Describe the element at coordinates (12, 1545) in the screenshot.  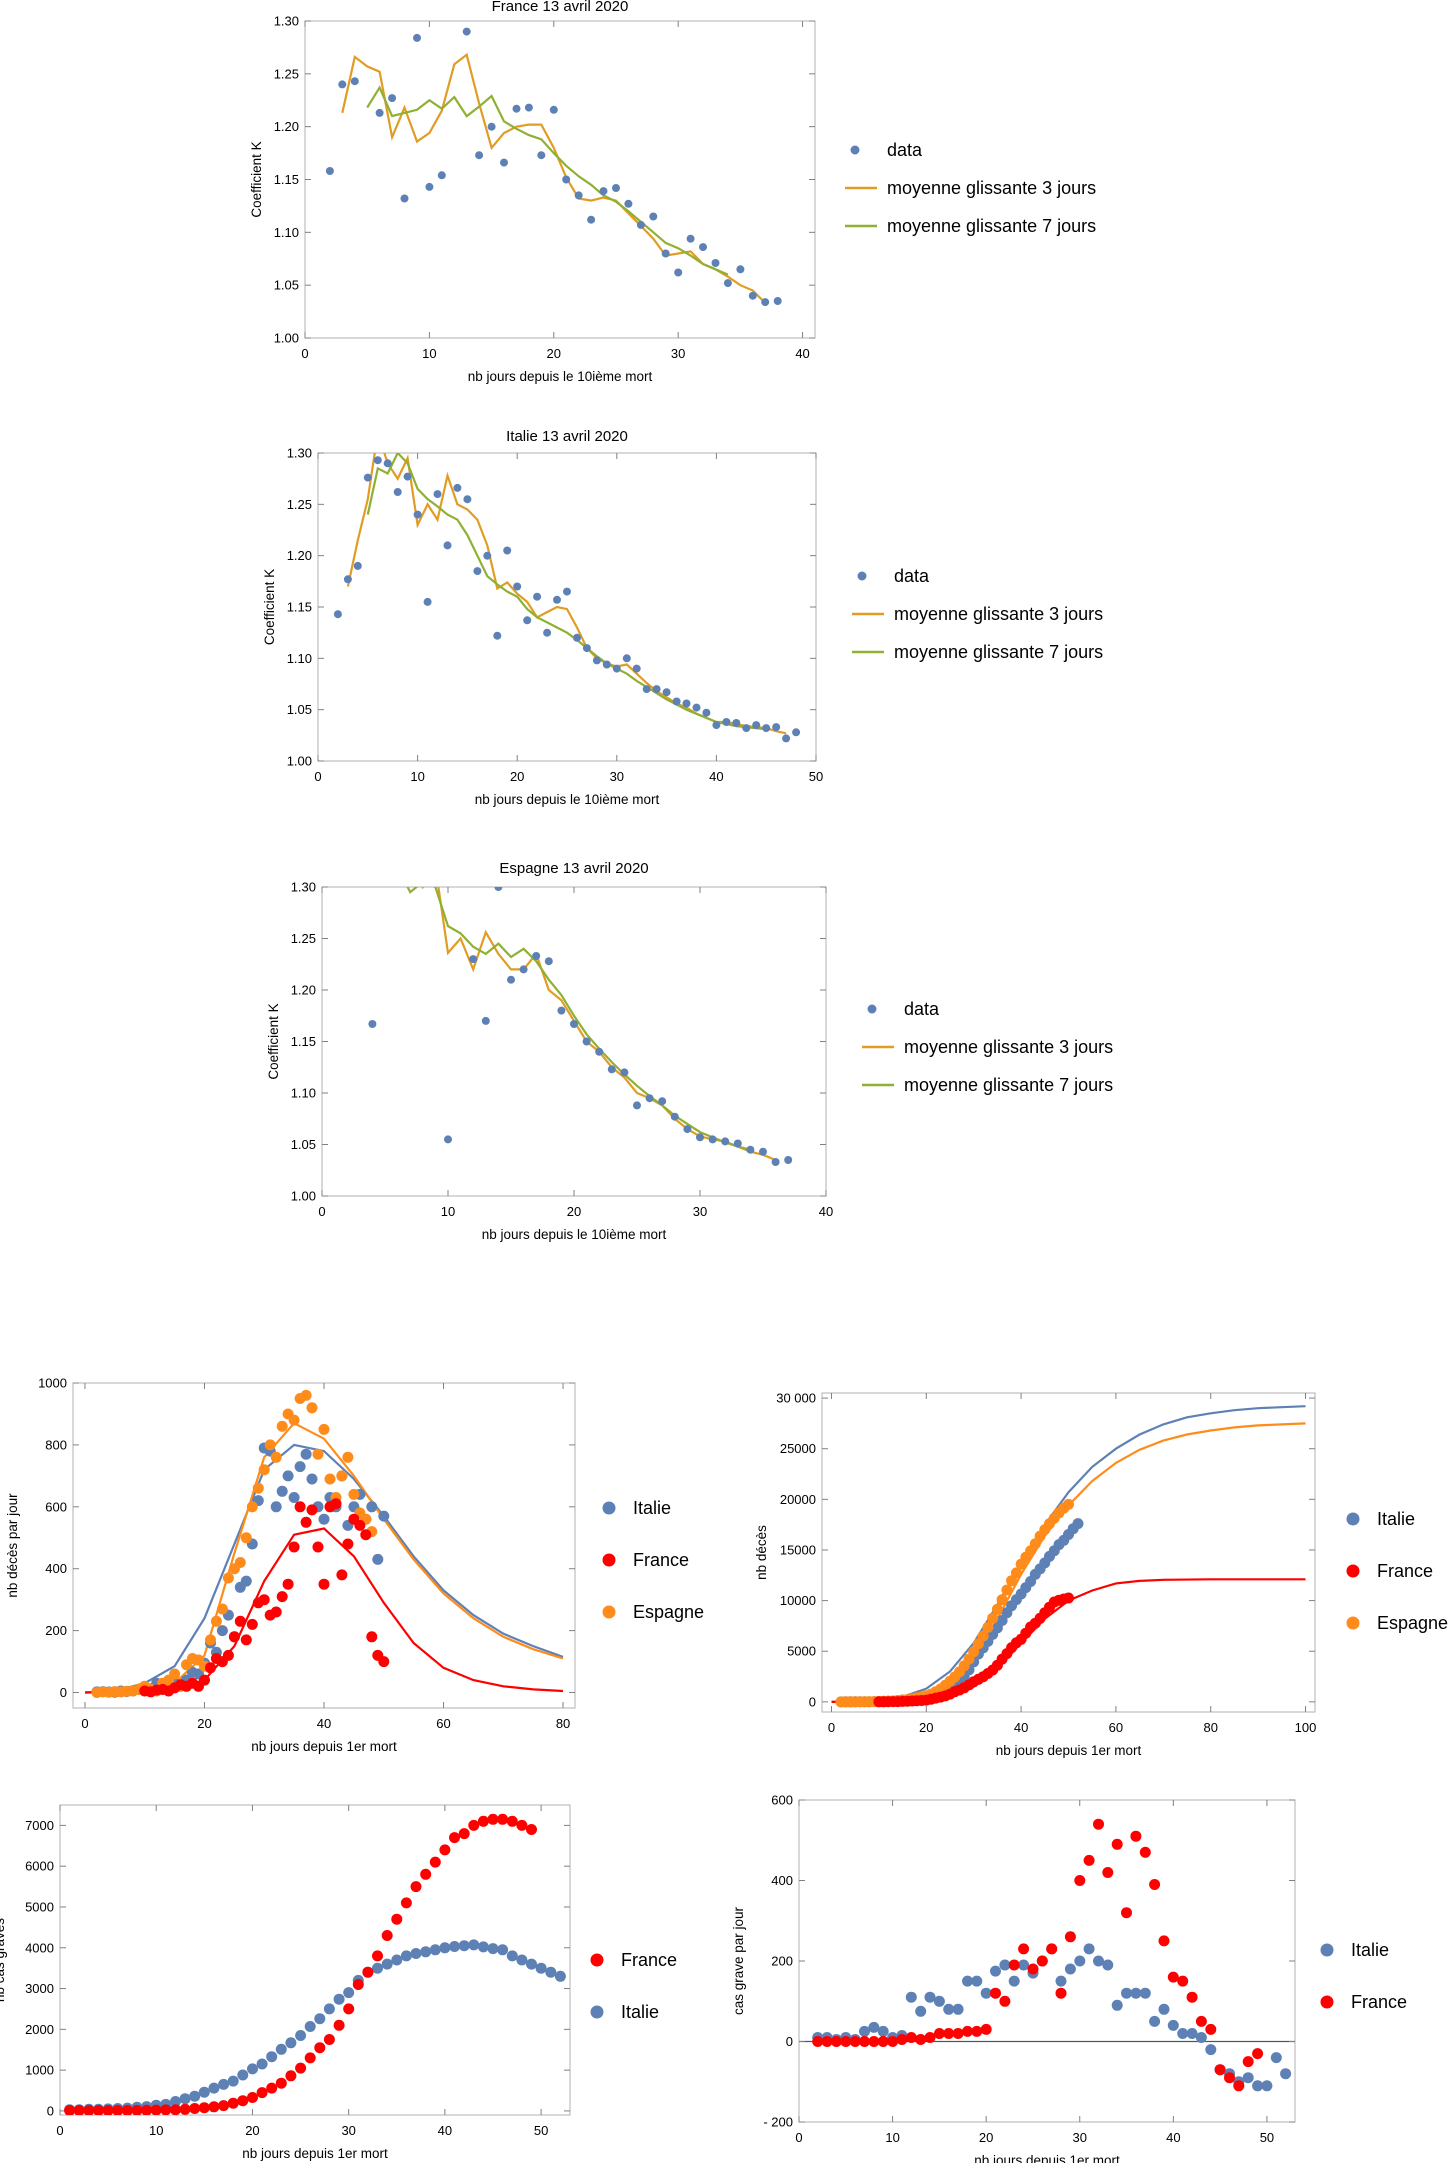
I see `y-axis-label: nb décès par jour` at that location.